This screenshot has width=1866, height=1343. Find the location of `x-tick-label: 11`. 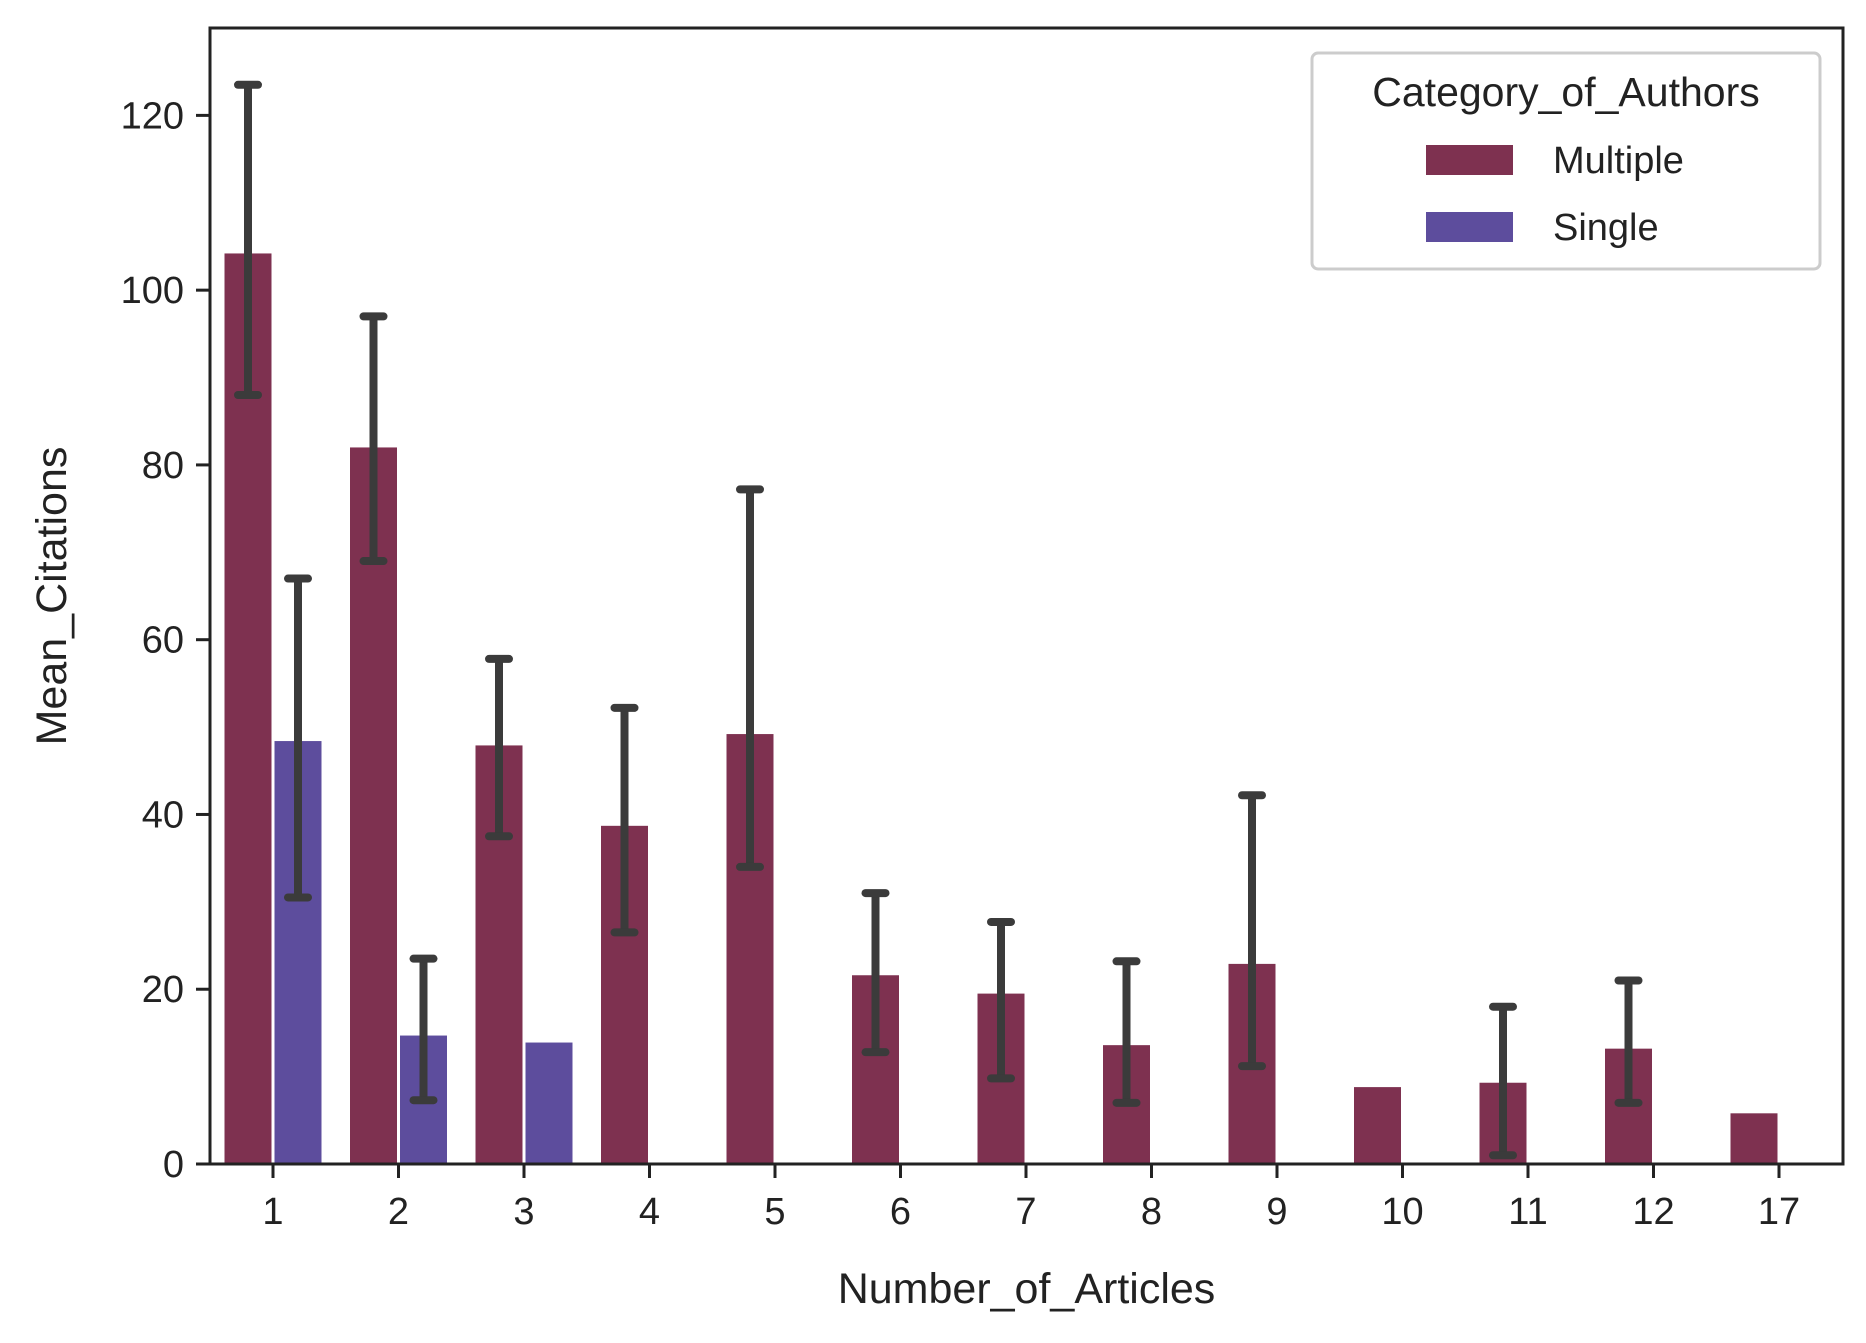

x-tick-label: 11 is located at coordinates (1527, 1212).